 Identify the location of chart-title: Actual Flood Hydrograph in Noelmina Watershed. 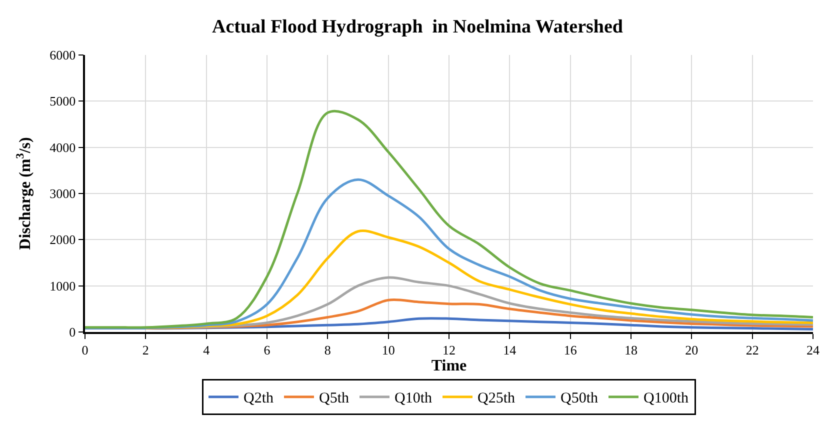
(418, 27).